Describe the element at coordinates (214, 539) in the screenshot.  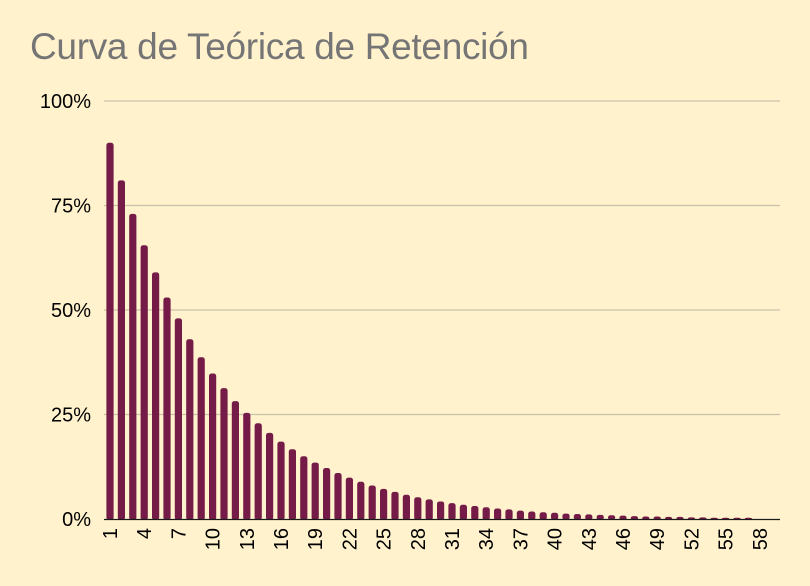
I see `x-tick-label: 10` at that location.